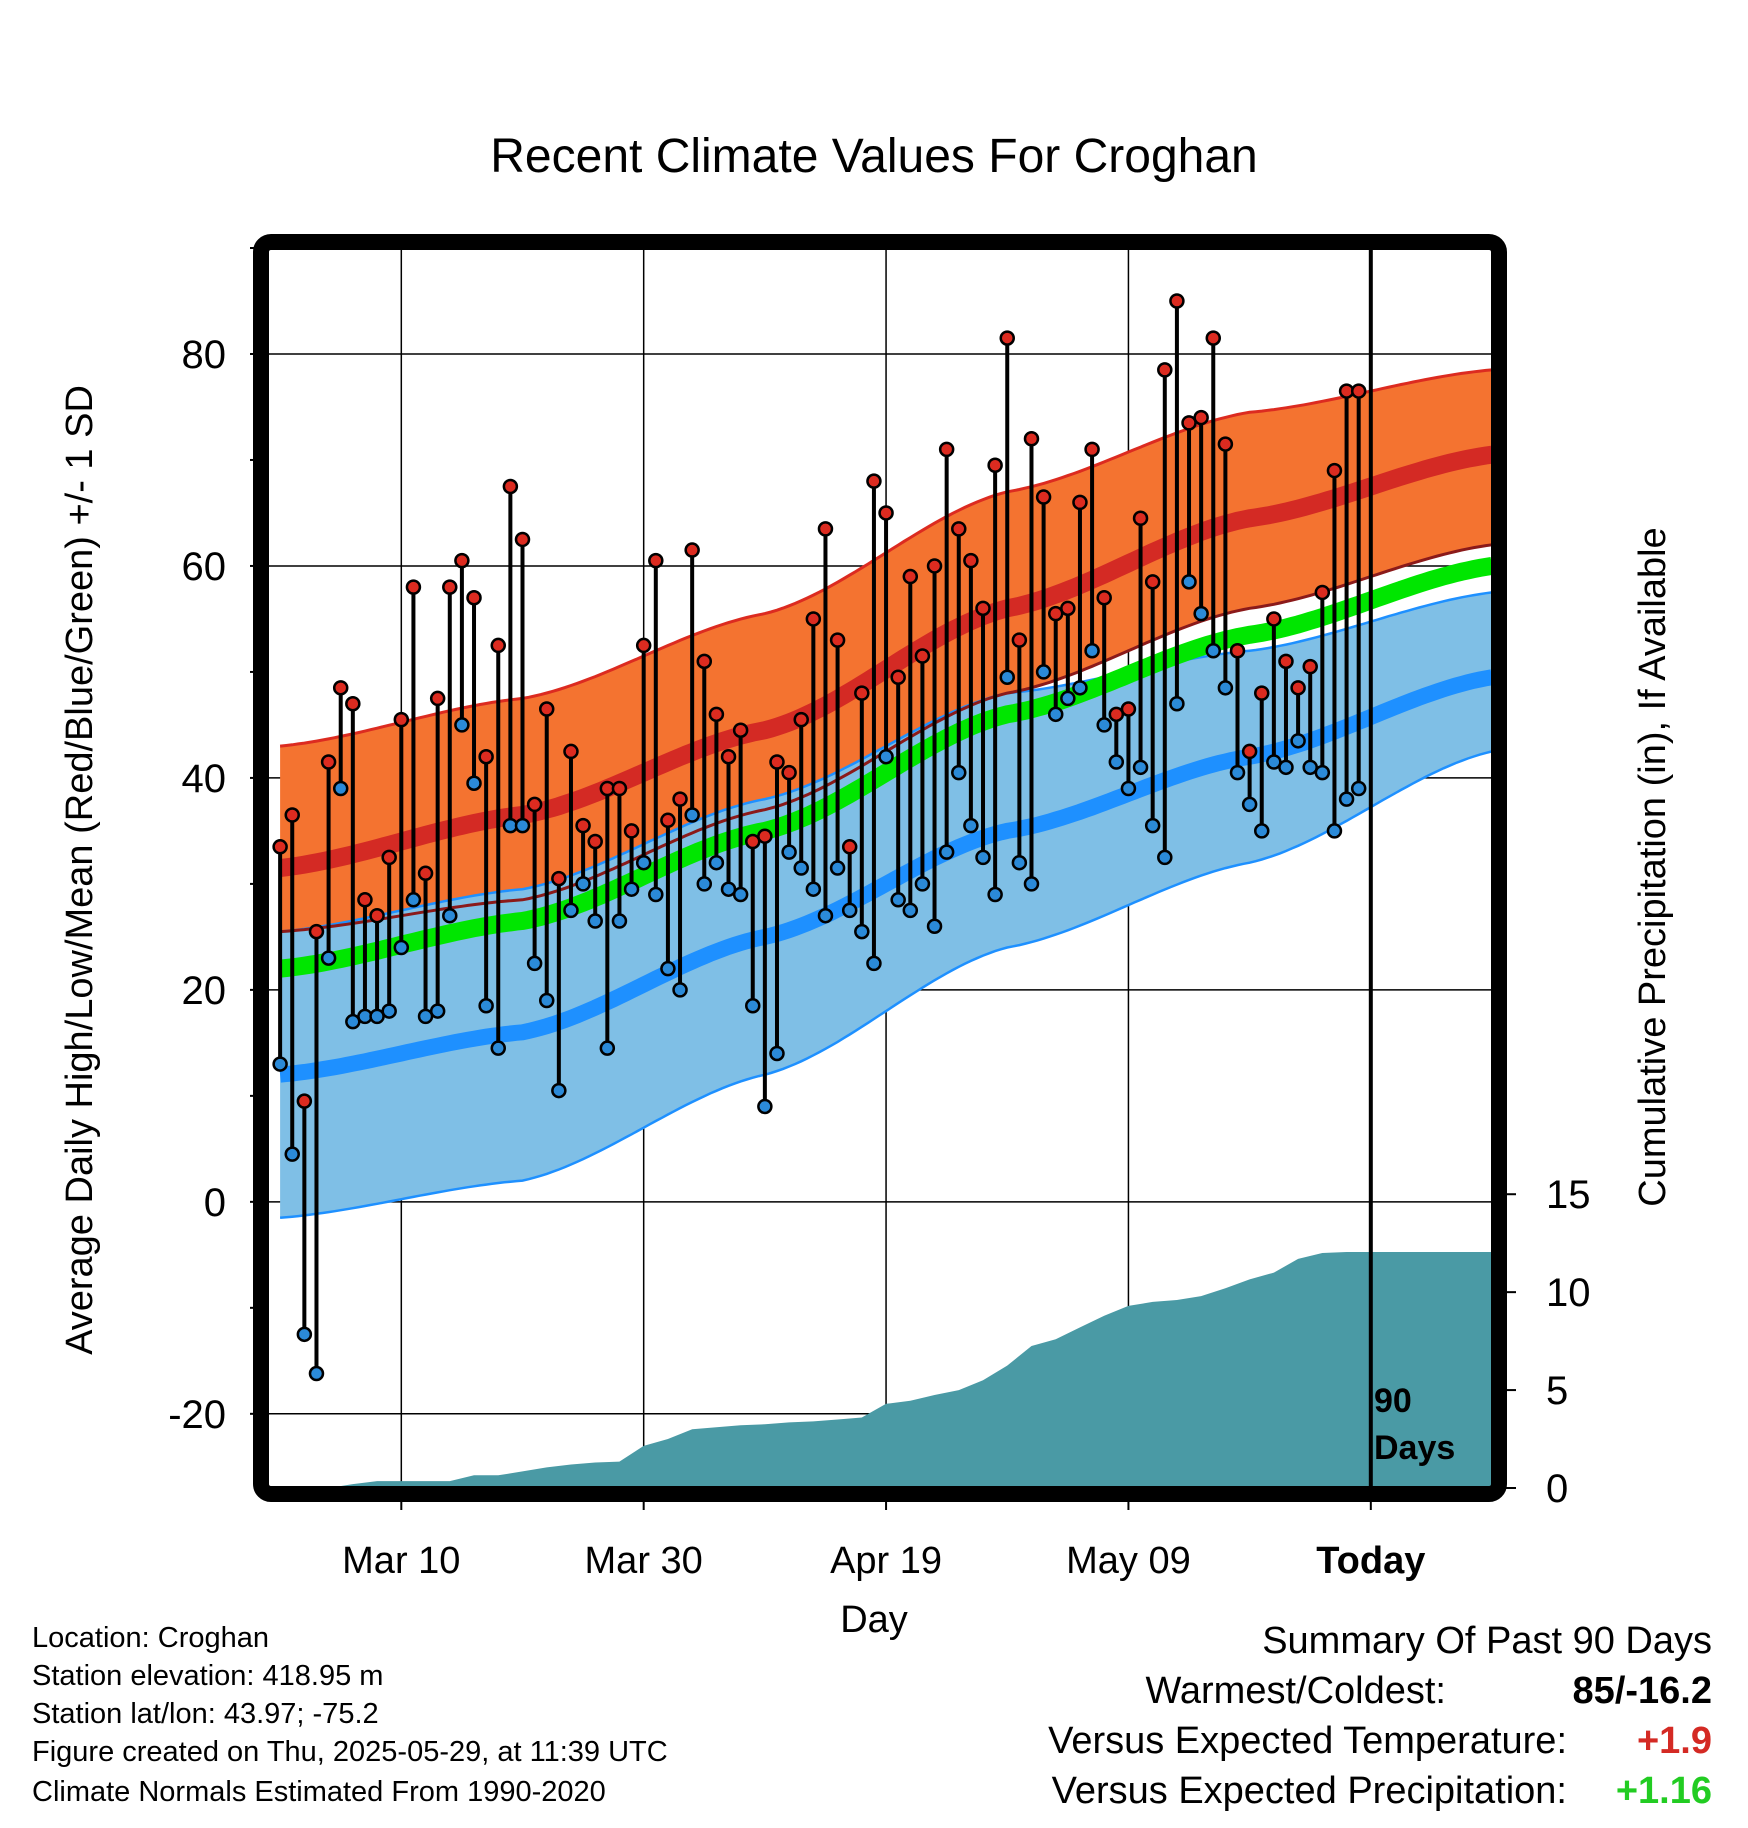  Describe the element at coordinates (197, 1415) in the screenshot. I see `y-tick-label: -20` at that location.